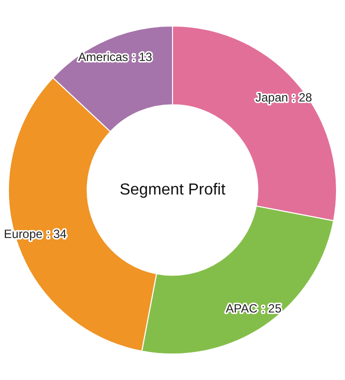 This screenshot has height=380, width=345. I want to click on data-label: : 13, so click(142, 57).